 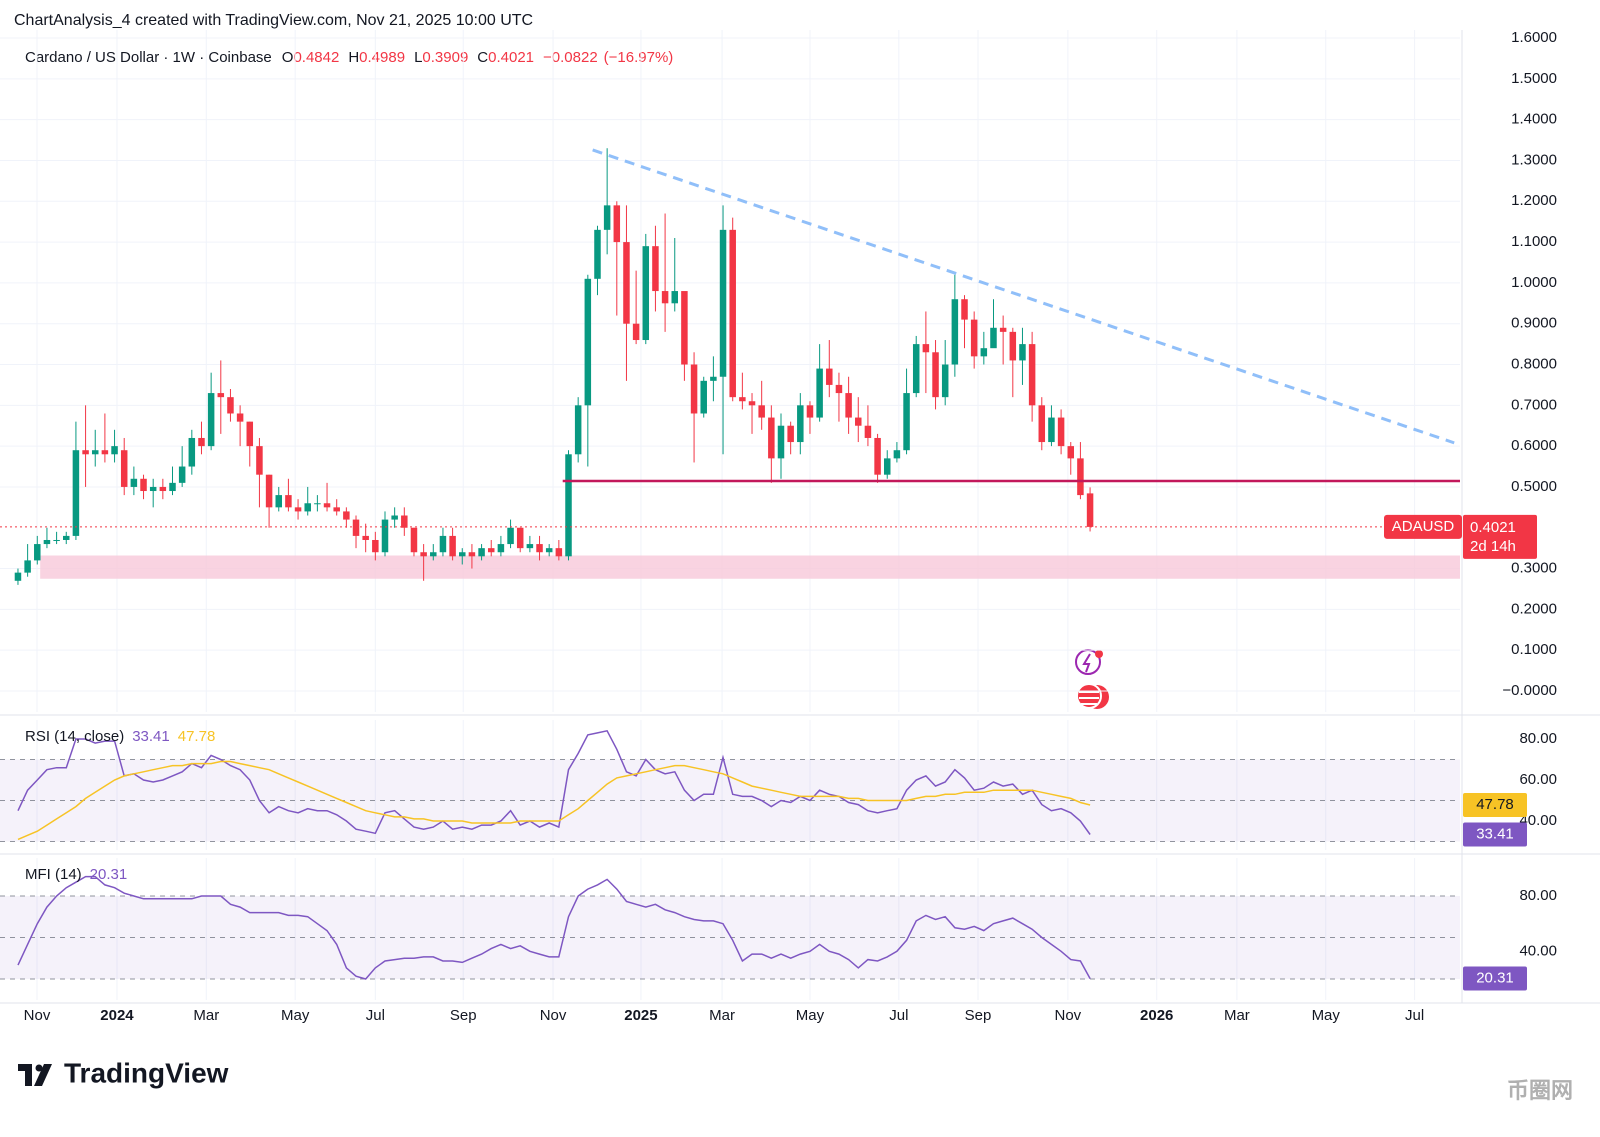 I want to click on ohlc-letter: H, so click(x=353, y=57).